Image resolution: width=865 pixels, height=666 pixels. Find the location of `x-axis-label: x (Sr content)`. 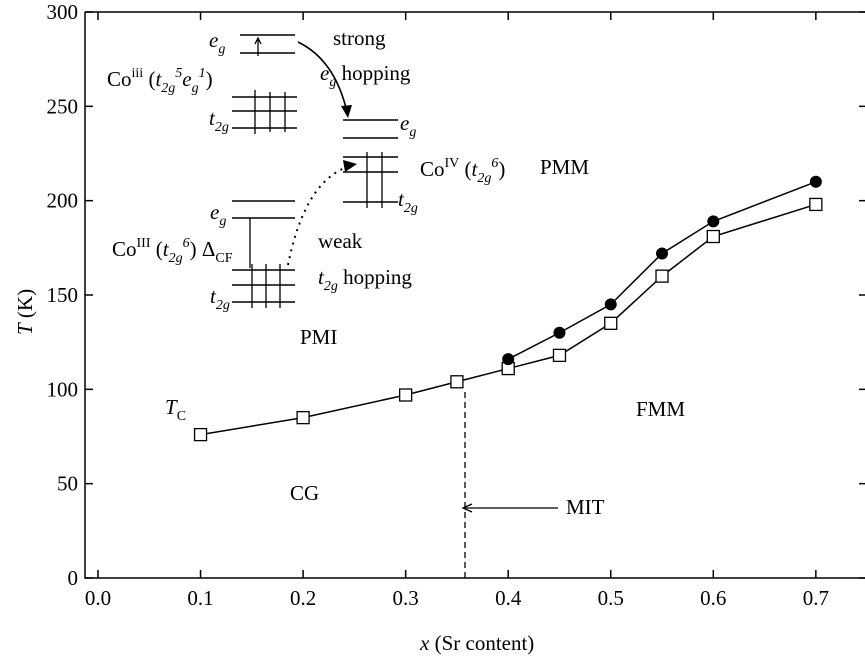

x-axis-label: x (Sr content) is located at coordinates (476, 643).